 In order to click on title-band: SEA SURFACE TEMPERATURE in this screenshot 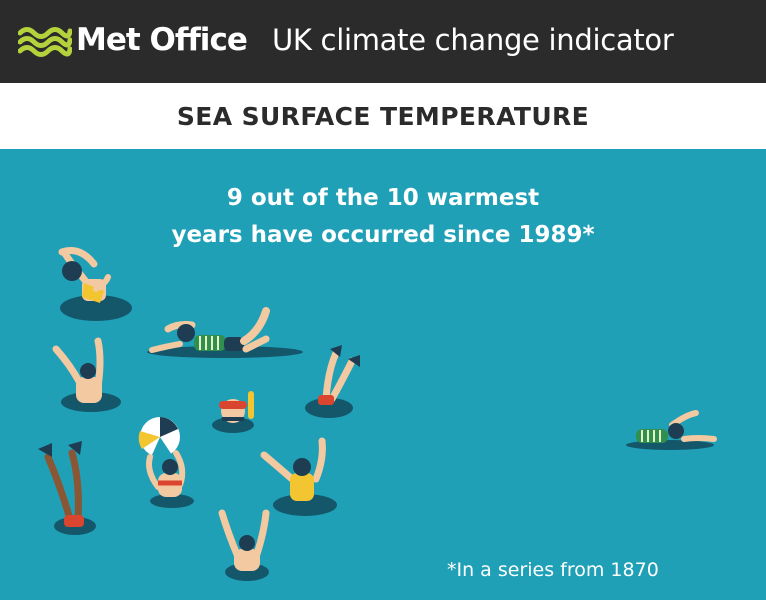, I will do `click(383, 116)`.